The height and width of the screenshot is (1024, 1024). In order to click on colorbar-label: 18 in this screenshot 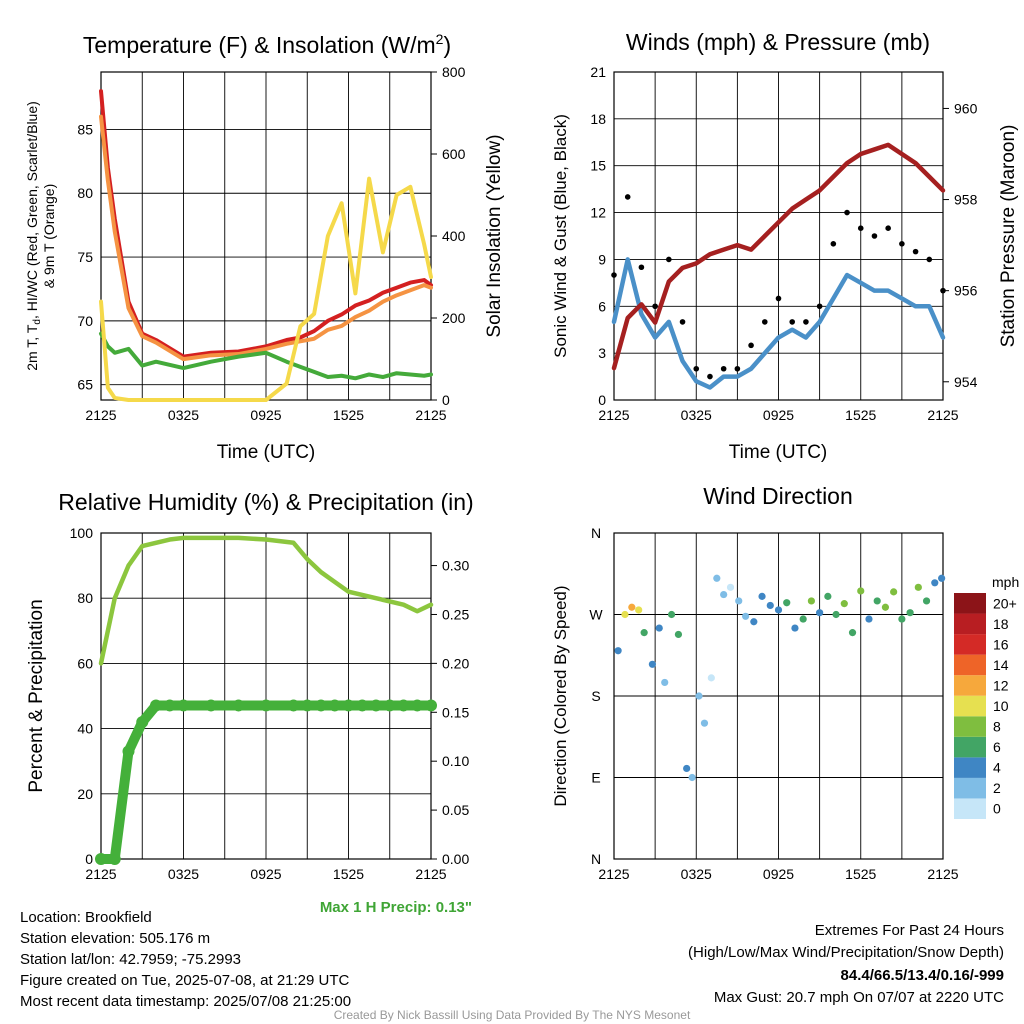, I will do `click(1001, 624)`.